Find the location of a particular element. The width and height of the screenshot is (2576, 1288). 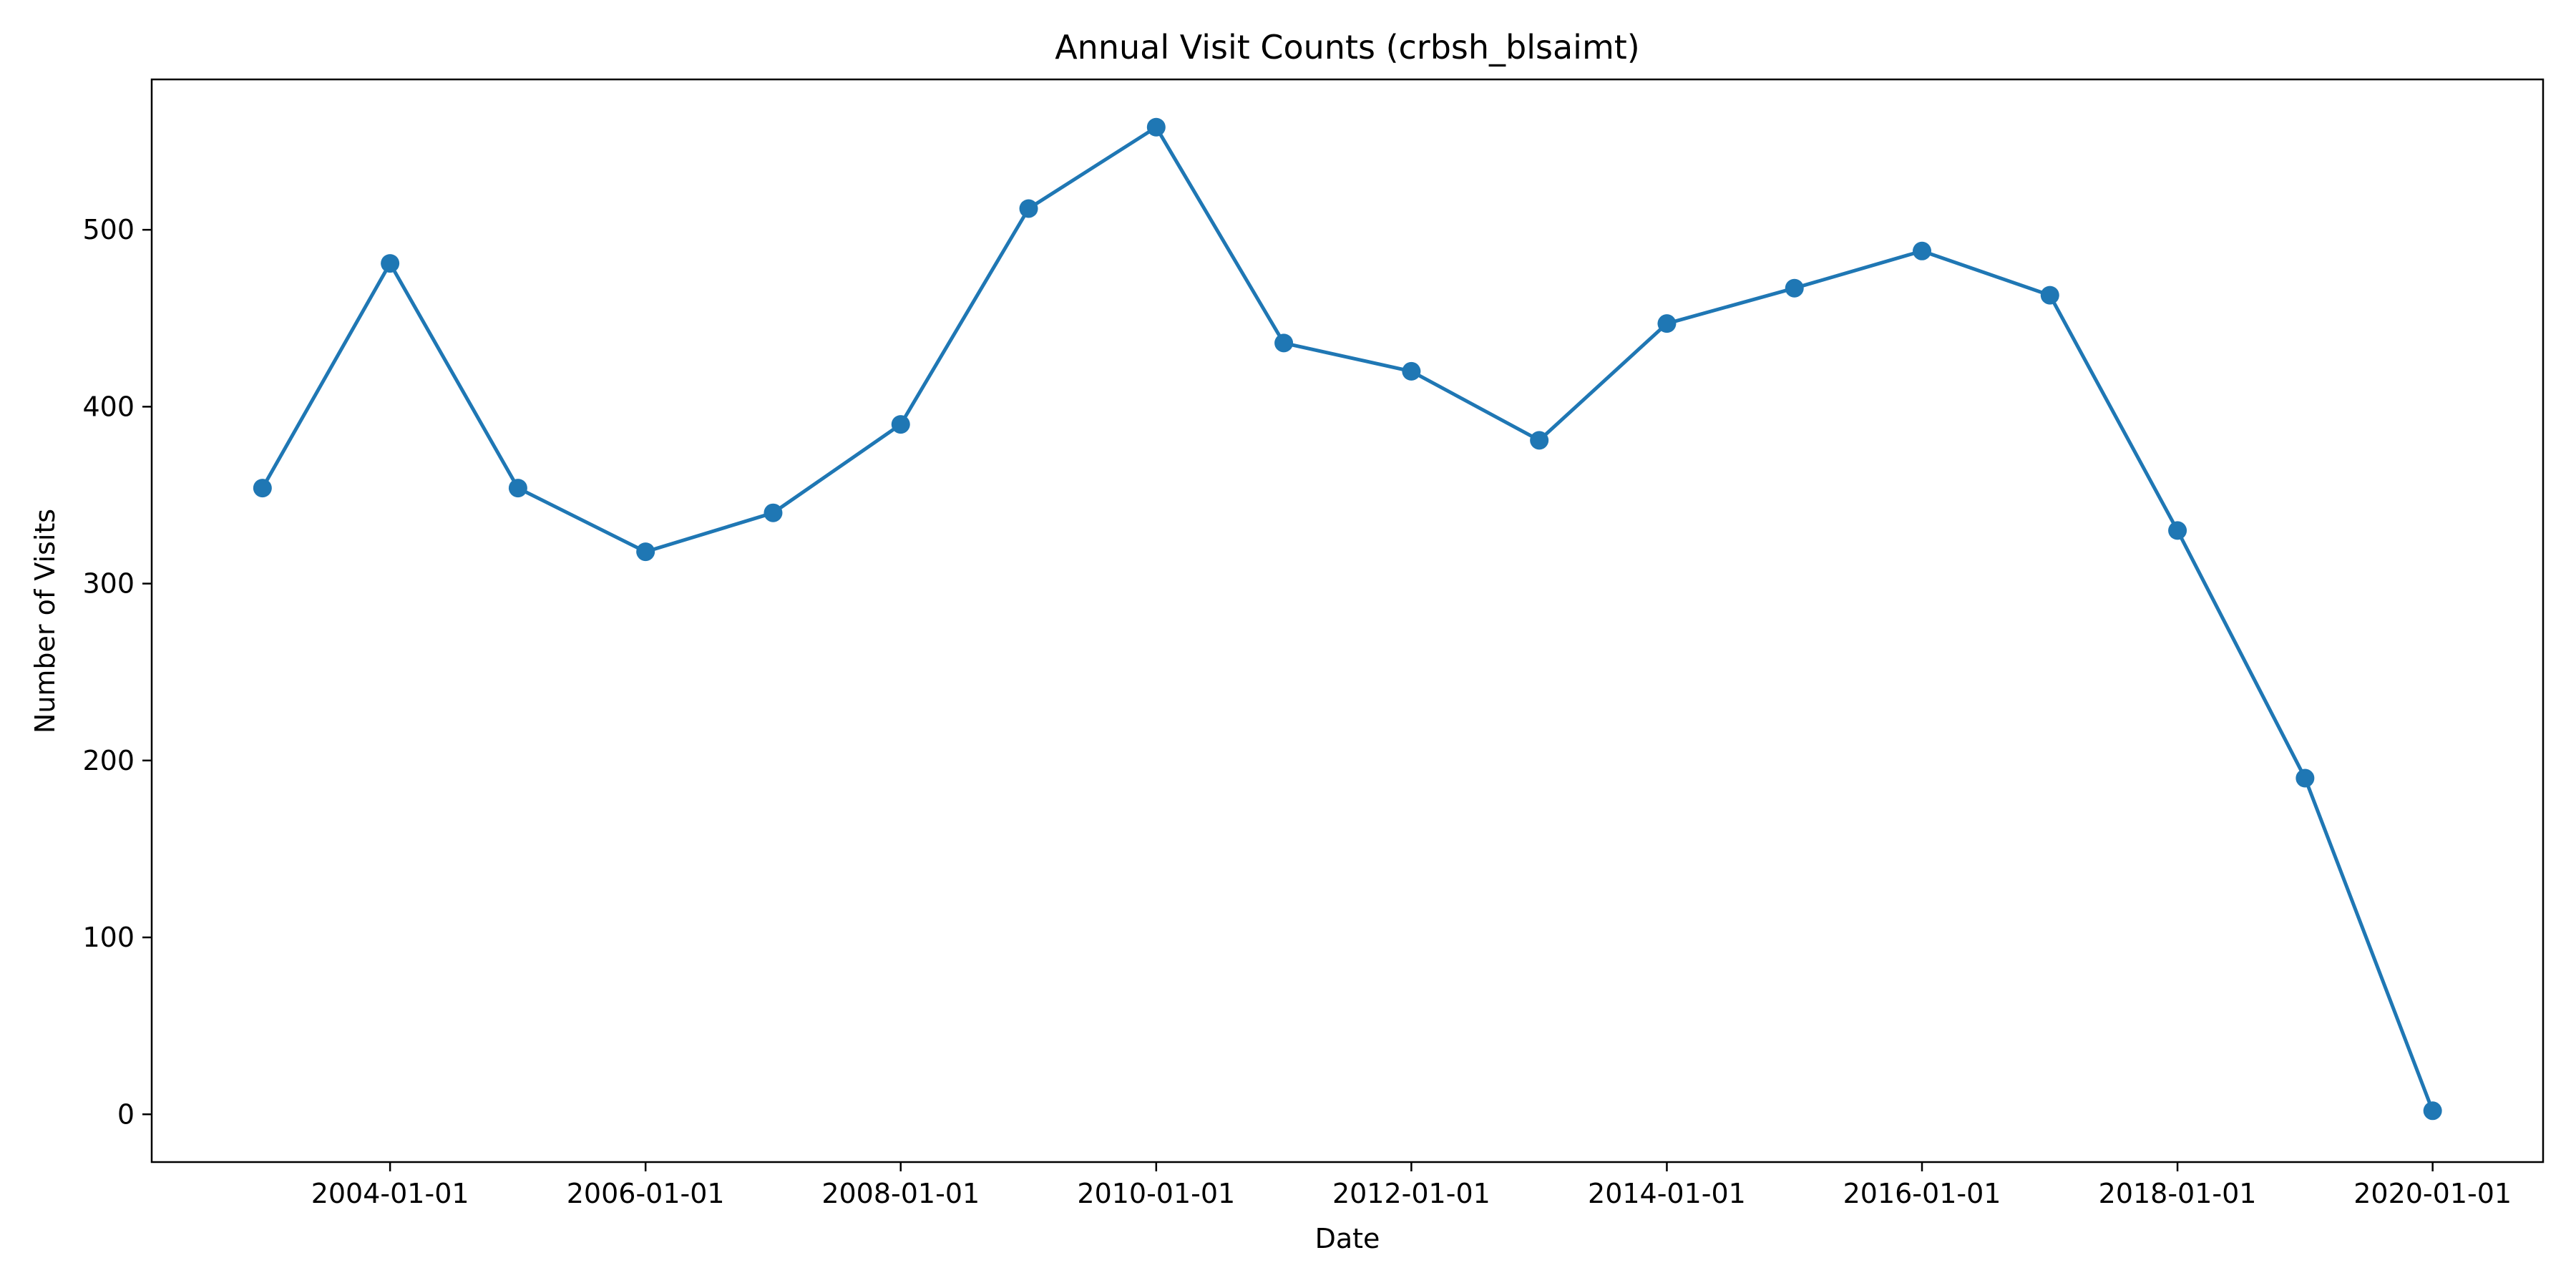

y-tick-label: 0 is located at coordinates (126, 1114).